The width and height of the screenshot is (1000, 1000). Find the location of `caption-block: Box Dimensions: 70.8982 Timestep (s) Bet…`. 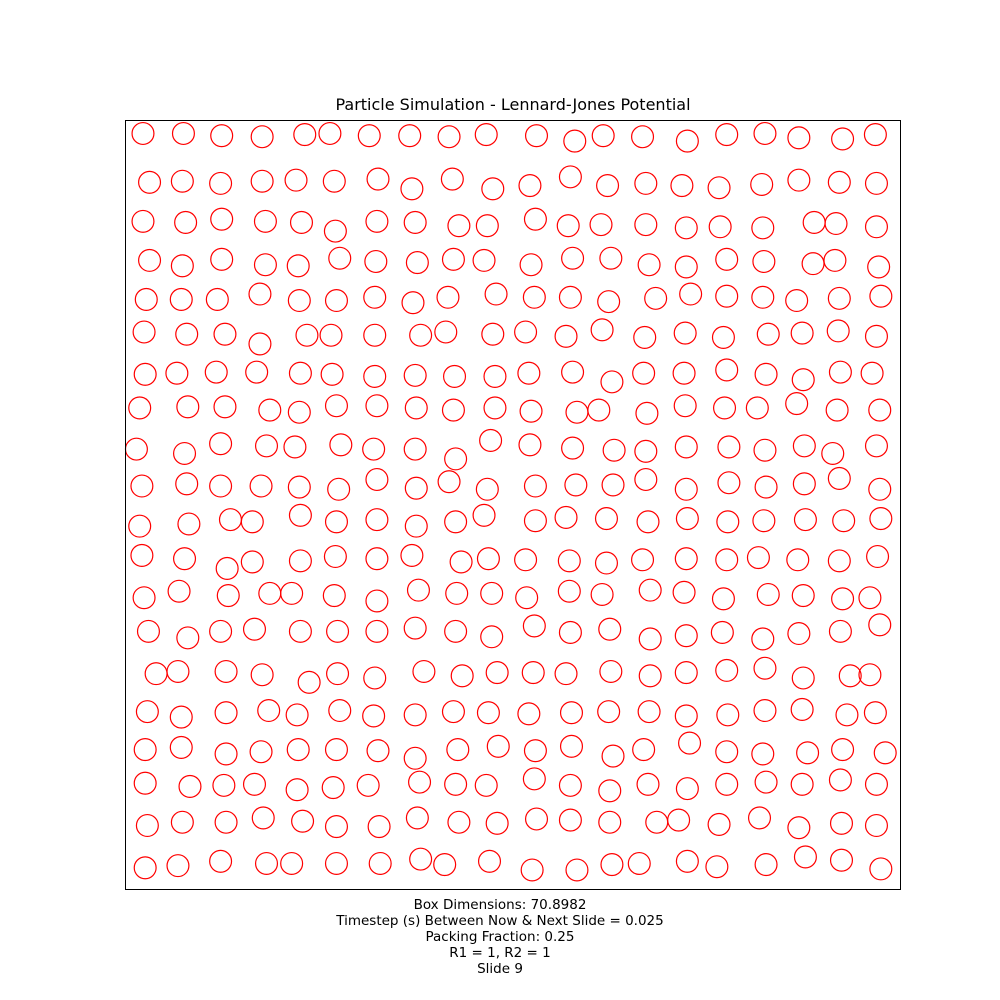

caption-block: Box Dimensions: 70.8982 Timestep (s) Bet… is located at coordinates (500, 937).